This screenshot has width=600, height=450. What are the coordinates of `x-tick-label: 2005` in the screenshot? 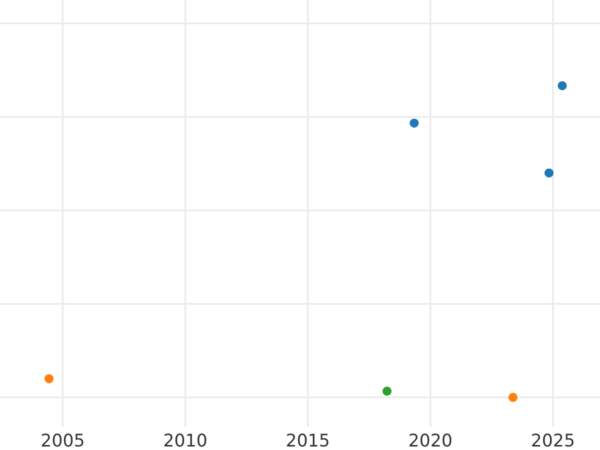 It's located at (63, 440).